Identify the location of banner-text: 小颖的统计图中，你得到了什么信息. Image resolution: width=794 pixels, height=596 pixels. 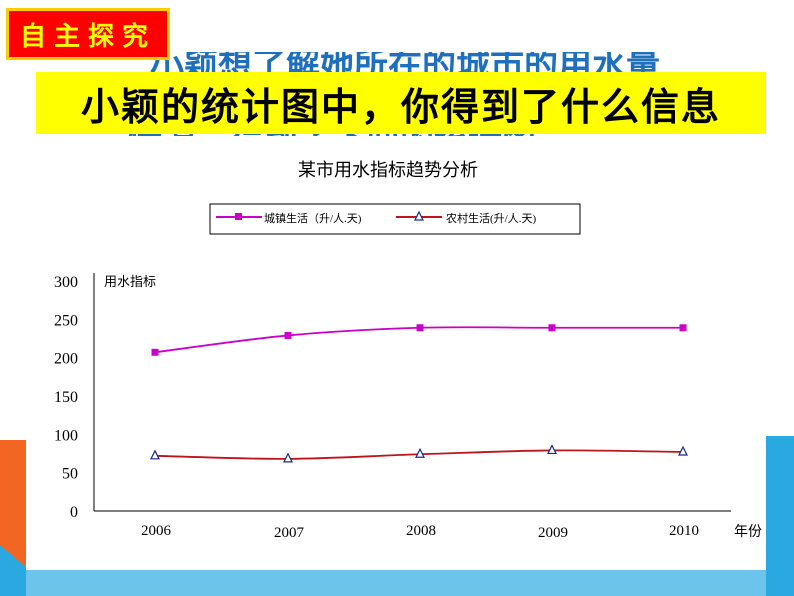
(400, 106).